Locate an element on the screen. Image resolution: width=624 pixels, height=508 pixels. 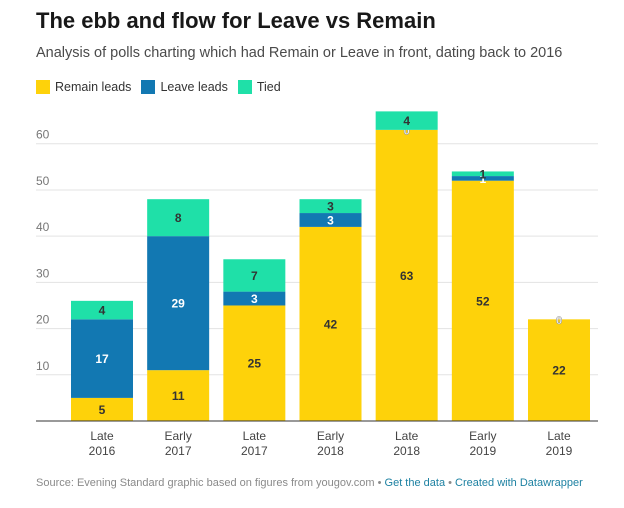
legend-label-leave: Leave leads is located at coordinates (194, 87).